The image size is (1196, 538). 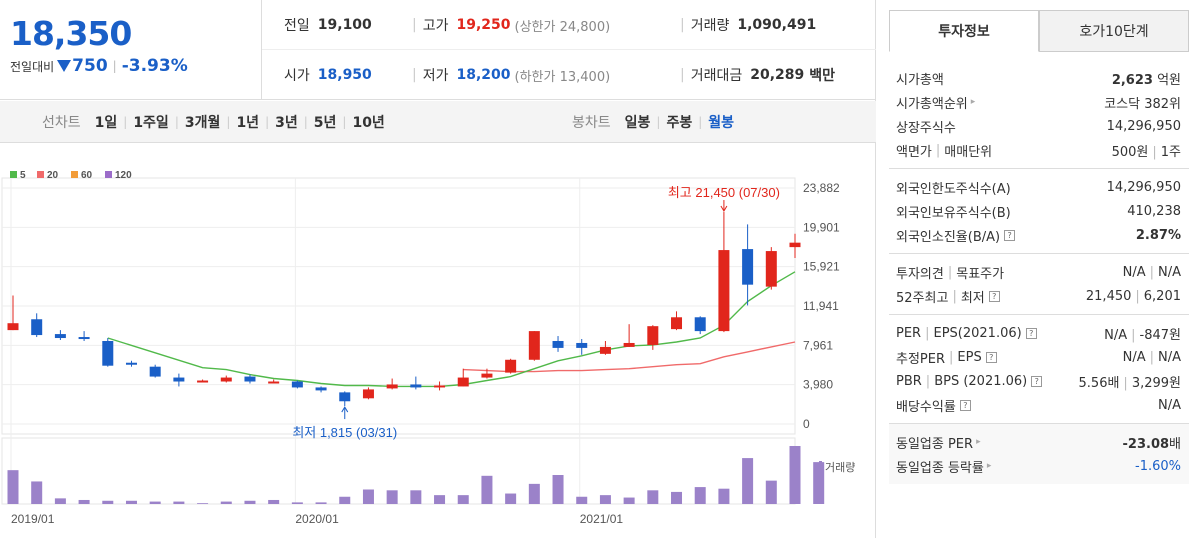 What do you see at coordinates (909, 333) in the screenshot?
I see `info-label: PER` at bounding box center [909, 333].